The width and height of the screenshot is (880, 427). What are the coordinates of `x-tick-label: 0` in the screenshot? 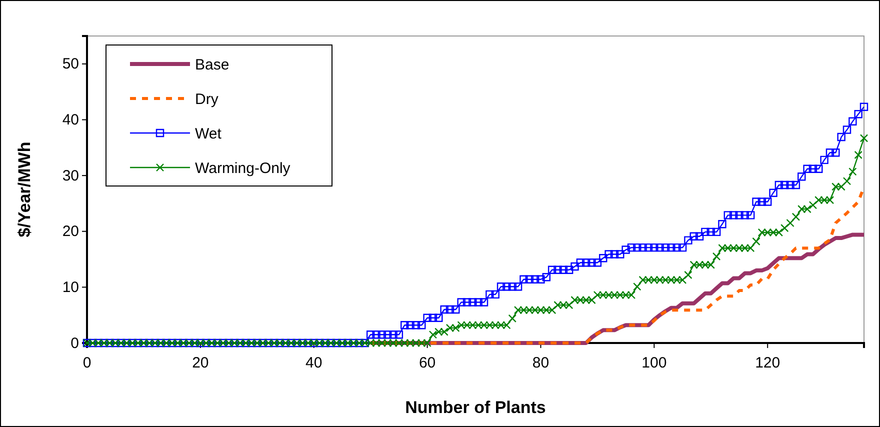 It's located at (87, 363).